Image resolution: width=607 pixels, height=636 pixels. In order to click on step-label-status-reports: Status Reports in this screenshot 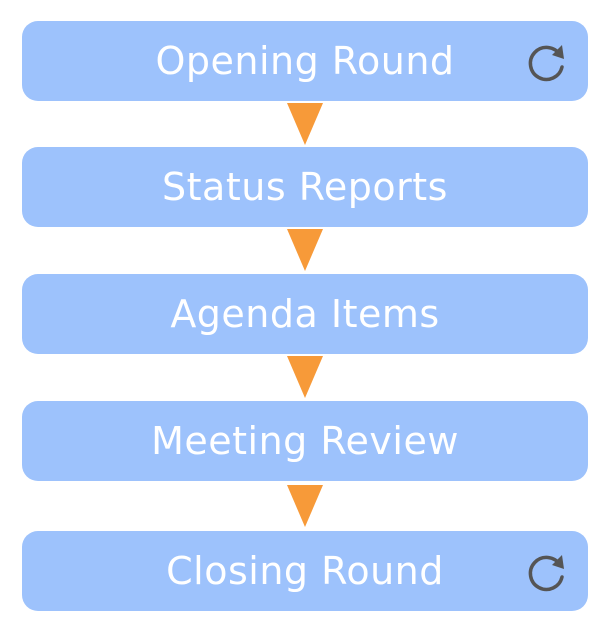, I will do `click(305, 187)`.